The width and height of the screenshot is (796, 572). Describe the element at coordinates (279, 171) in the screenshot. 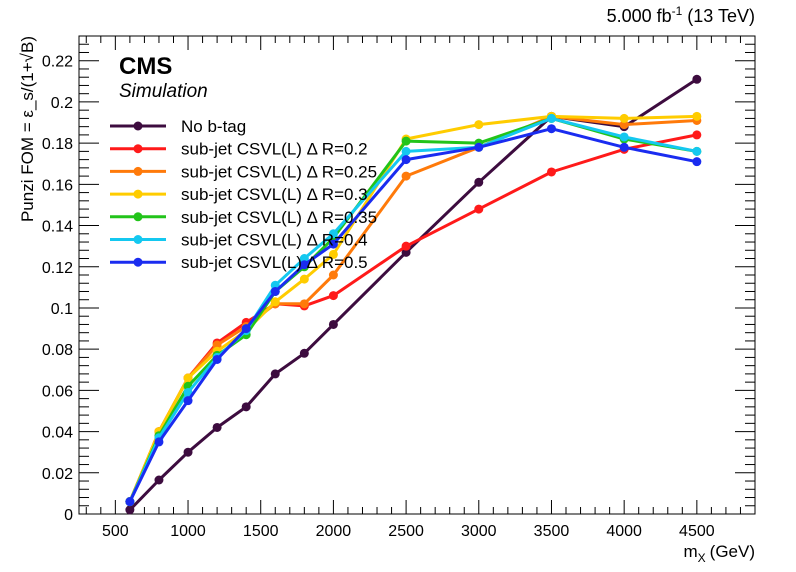

I see `legend-label: sub-jet CSVL(L) Δ R=0.25` at that location.